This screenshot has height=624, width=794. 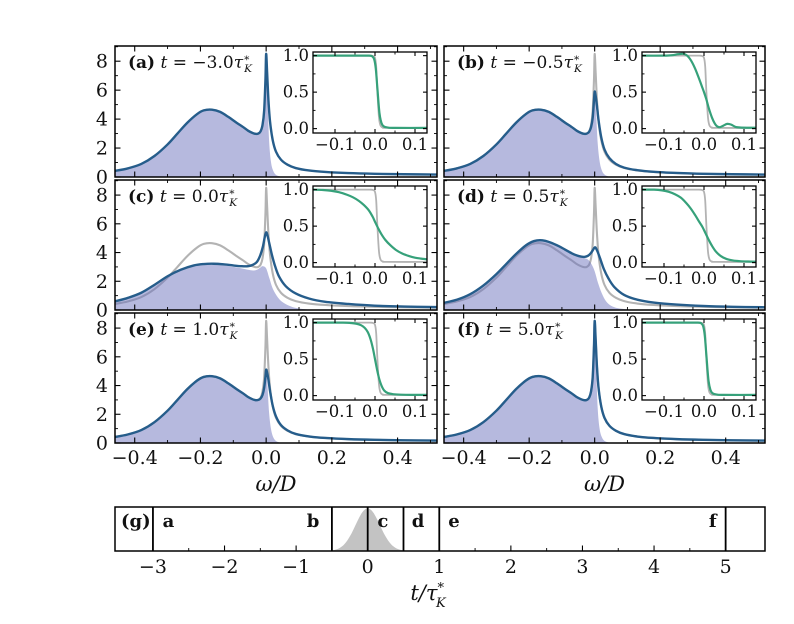 I want to click on panel-d-occupied-fill, so click(x=539, y=275).